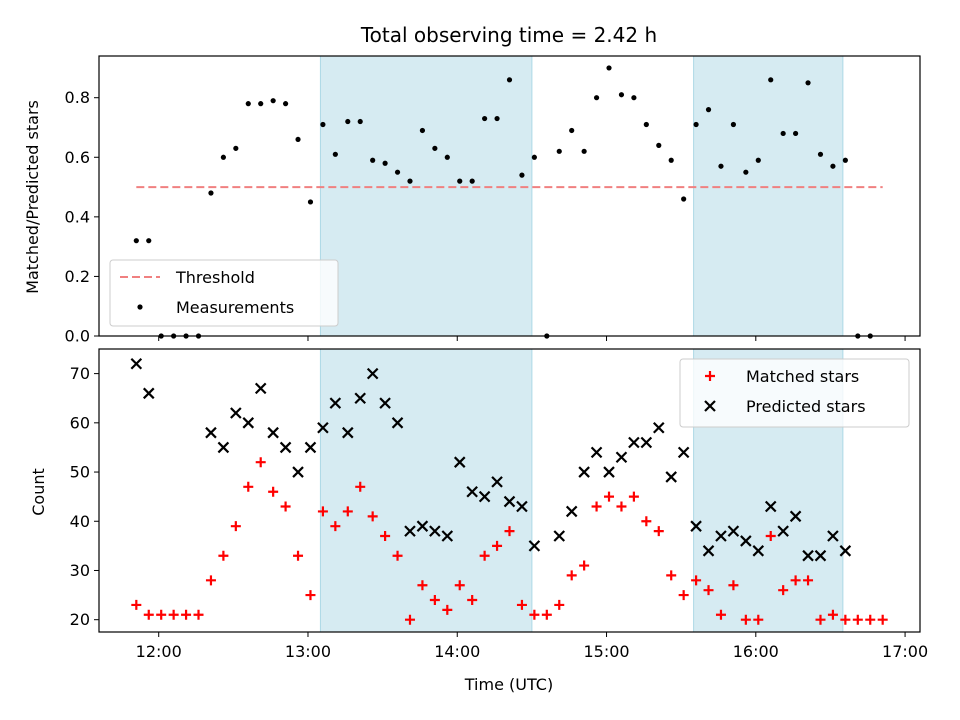 The width and height of the screenshot is (960, 720). I want to click on x-tick-label: 16:00, so click(756, 651).